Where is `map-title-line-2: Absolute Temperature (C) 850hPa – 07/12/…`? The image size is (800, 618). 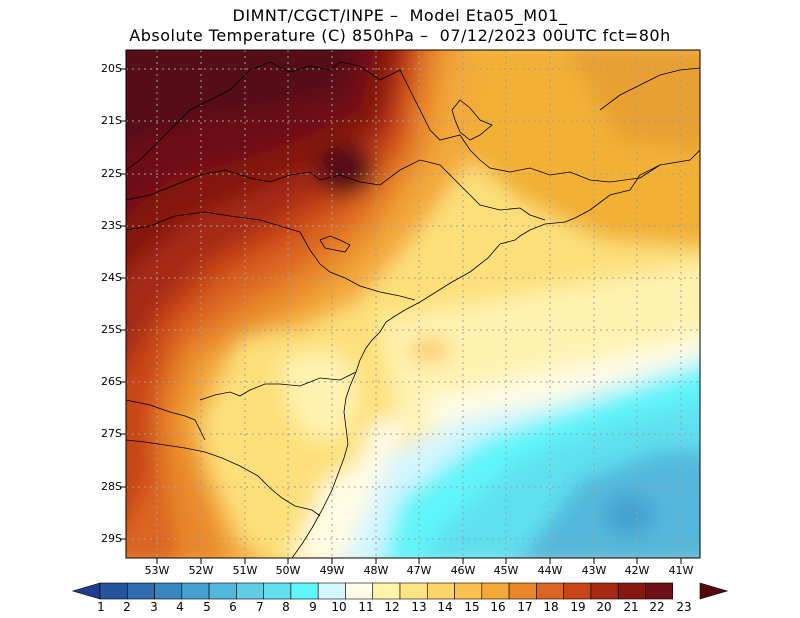
map-title-line-2: Absolute Temperature (C) 850hPa – 07/12/… is located at coordinates (400, 35).